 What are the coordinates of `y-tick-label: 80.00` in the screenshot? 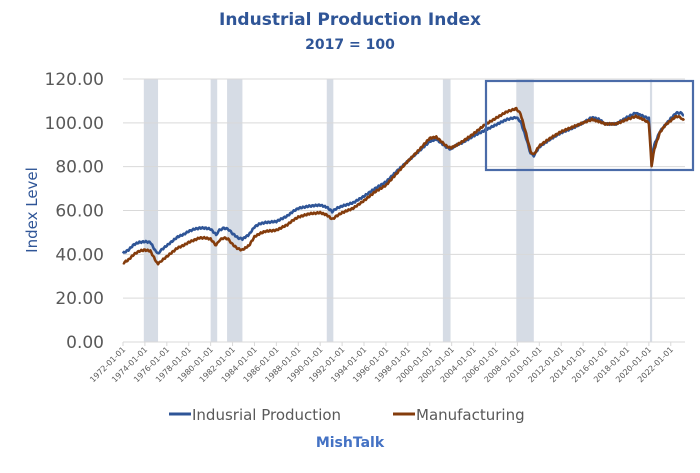 It's located at (79, 168).